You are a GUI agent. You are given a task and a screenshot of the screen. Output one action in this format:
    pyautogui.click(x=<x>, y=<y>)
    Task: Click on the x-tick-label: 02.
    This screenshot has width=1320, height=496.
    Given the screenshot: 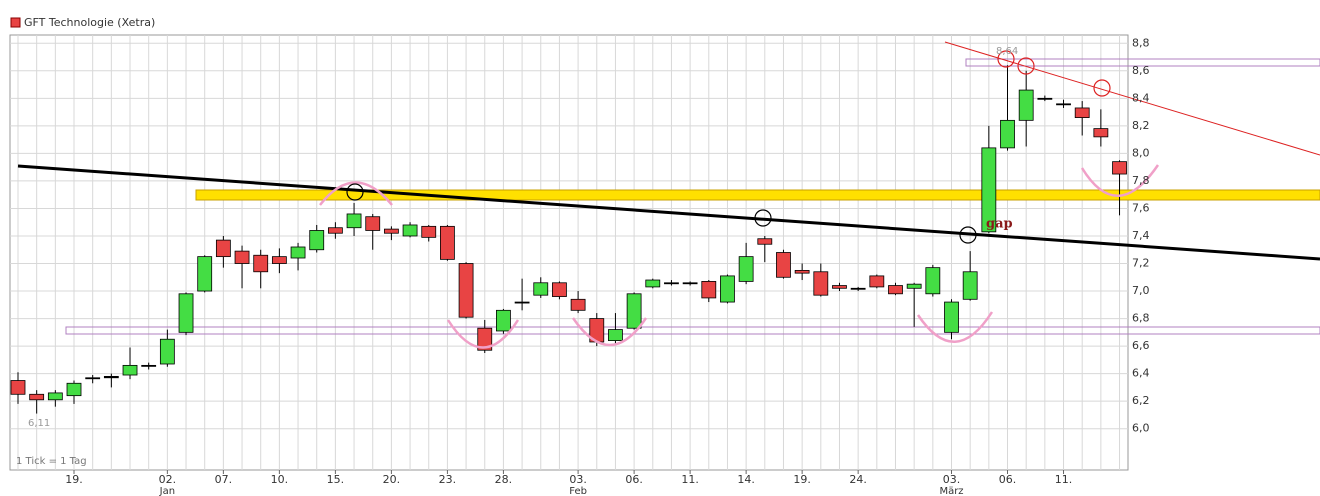 What is the action you would take?
    pyautogui.click(x=168, y=479)
    